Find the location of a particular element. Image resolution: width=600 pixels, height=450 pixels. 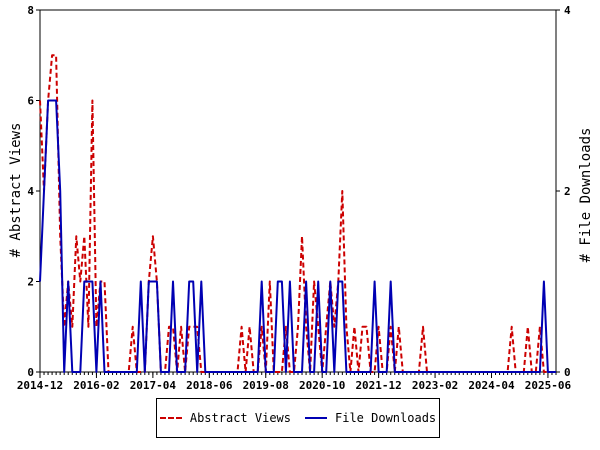

x-tick-label: 2016-02 is located at coordinates (96, 385).